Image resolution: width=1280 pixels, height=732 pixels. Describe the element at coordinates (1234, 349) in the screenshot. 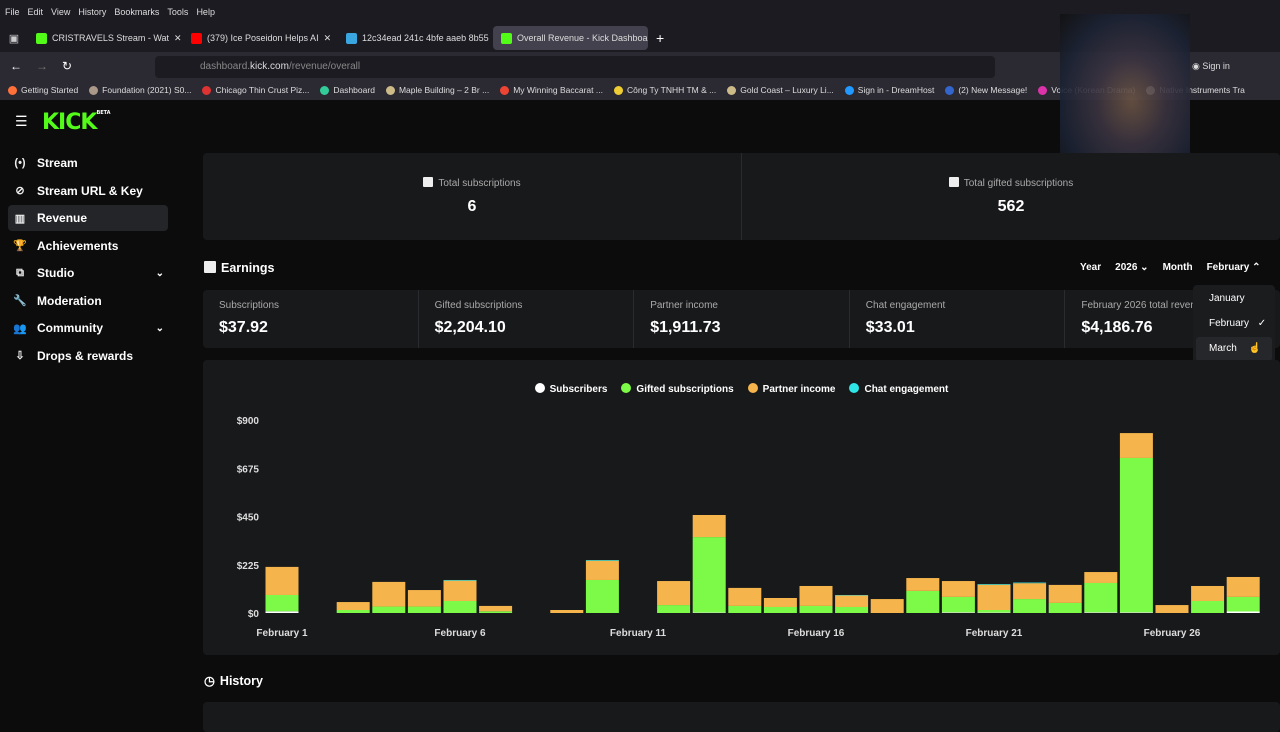

I see `month-option-march: March☝` at that location.